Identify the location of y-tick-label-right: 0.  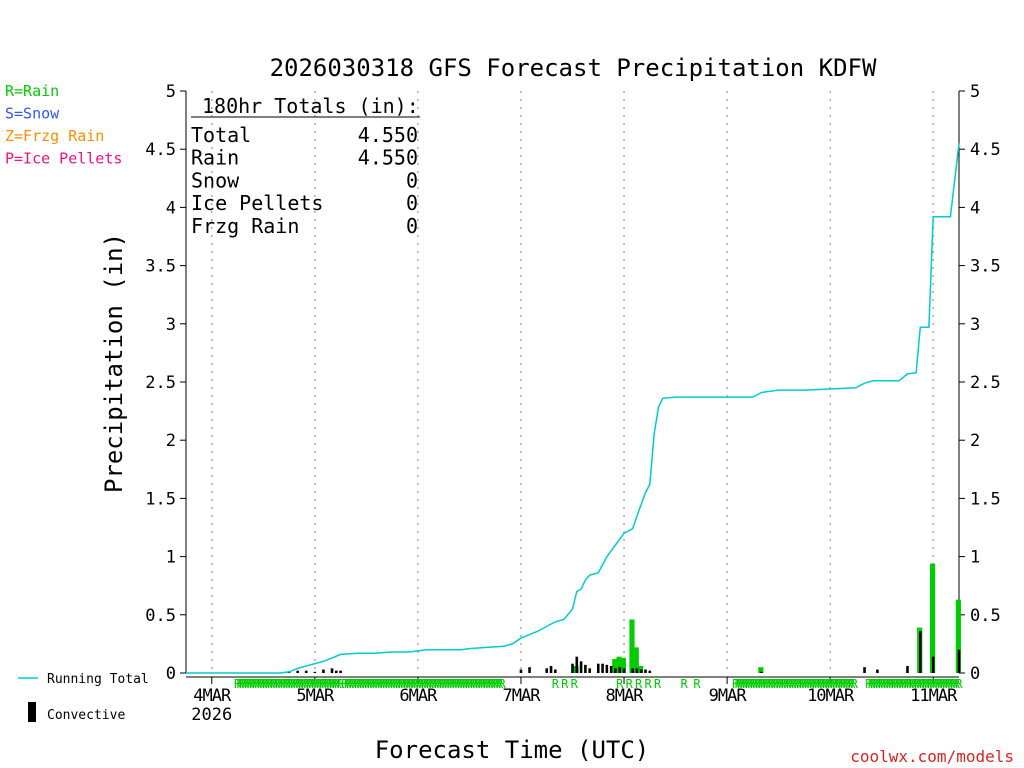
(975, 674).